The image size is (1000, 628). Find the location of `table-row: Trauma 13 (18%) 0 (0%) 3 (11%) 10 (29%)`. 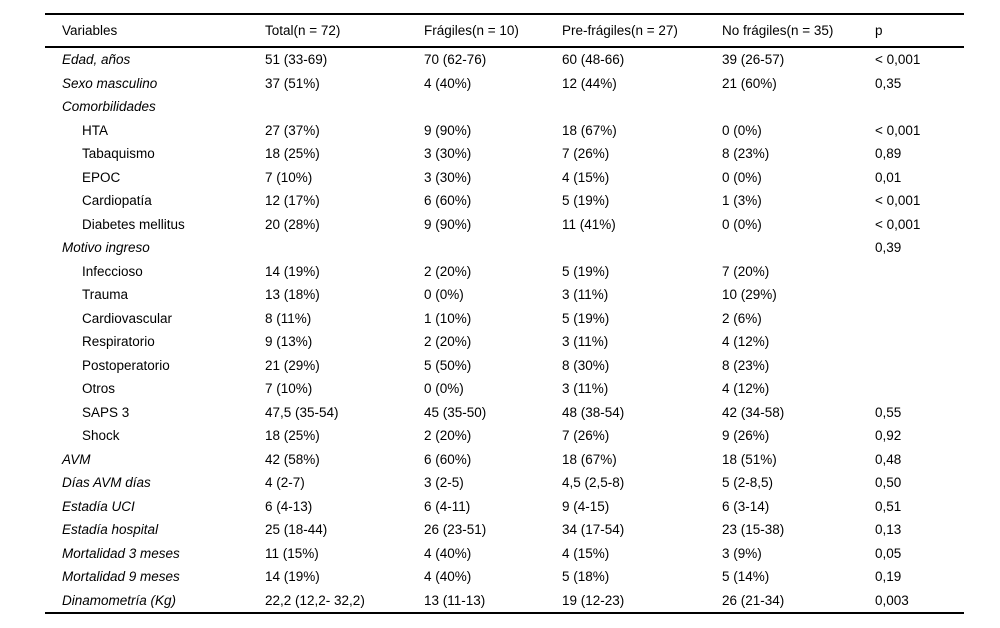

table-row: Trauma 13 (18%) 0 (0%) 3 (11%) 10 (29%) is located at coordinates (504, 295).